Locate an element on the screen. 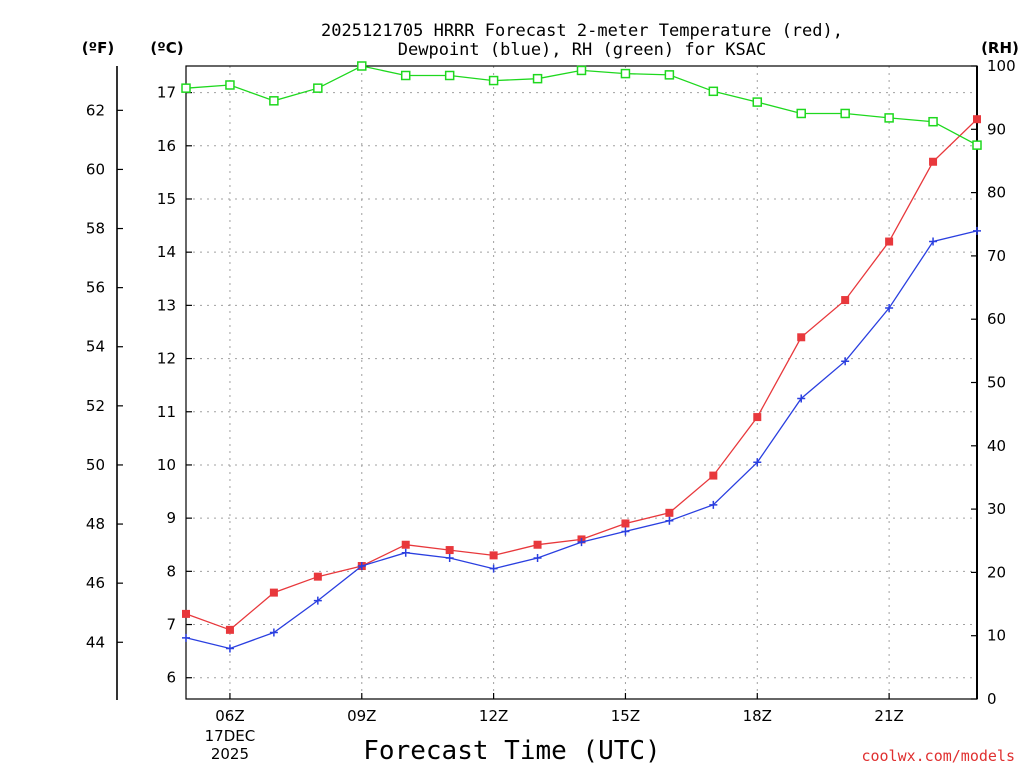  rh-unit-label: (RH) is located at coordinates (1000, 48).